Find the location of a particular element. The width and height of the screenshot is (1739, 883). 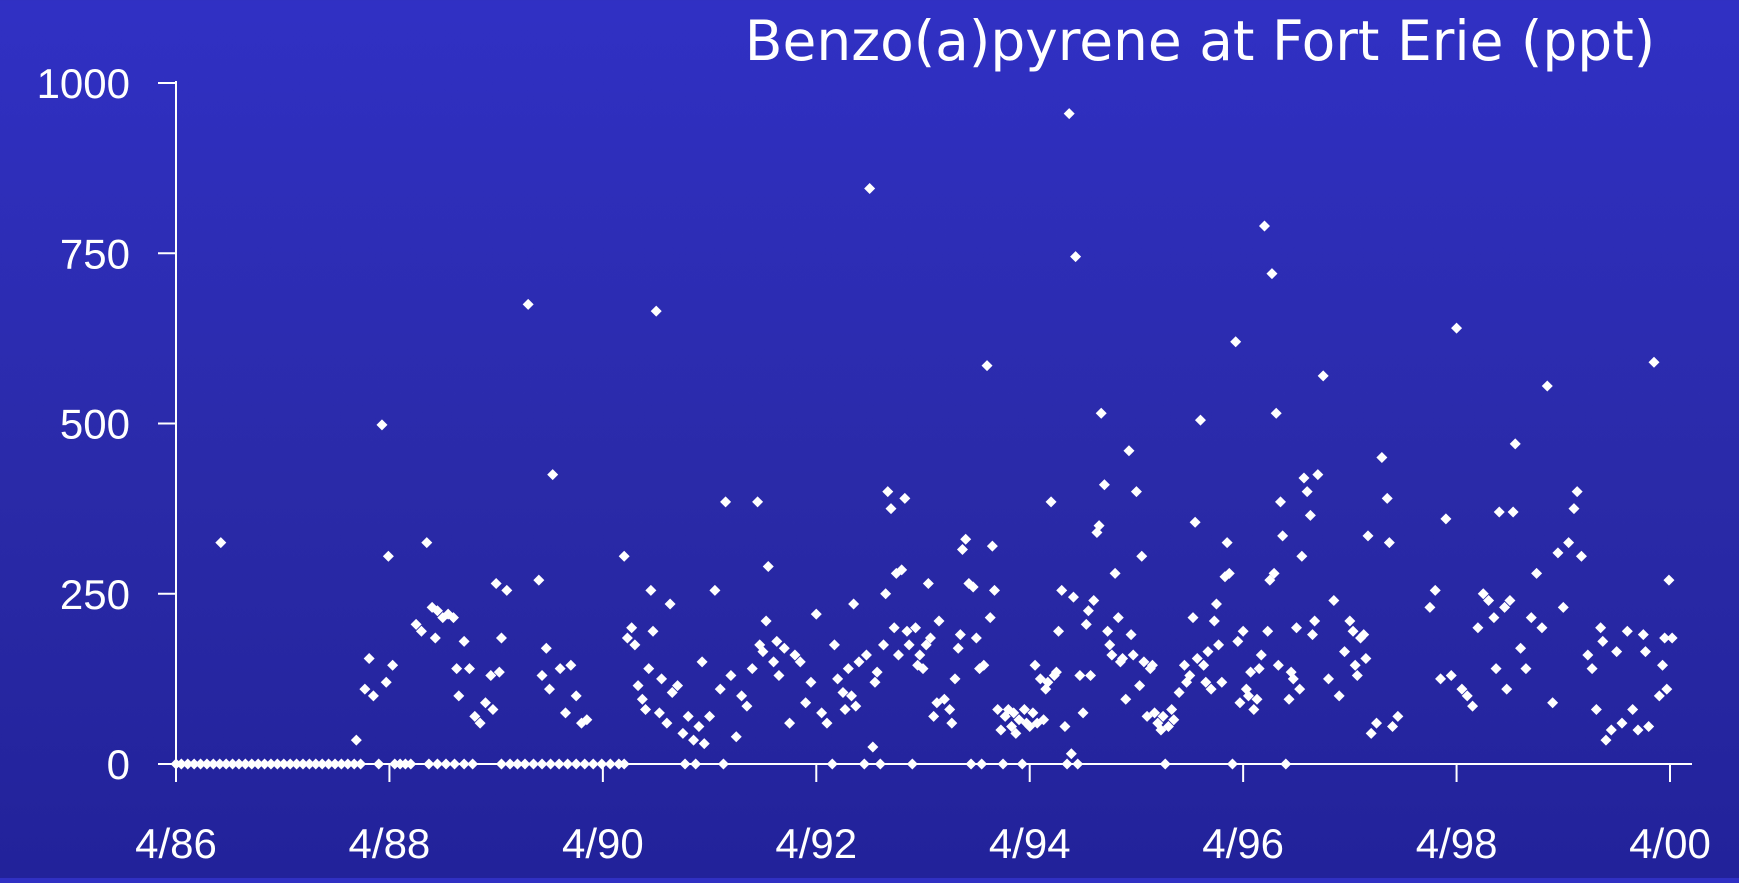

y-tick-label: 250 is located at coordinates (95, 594).